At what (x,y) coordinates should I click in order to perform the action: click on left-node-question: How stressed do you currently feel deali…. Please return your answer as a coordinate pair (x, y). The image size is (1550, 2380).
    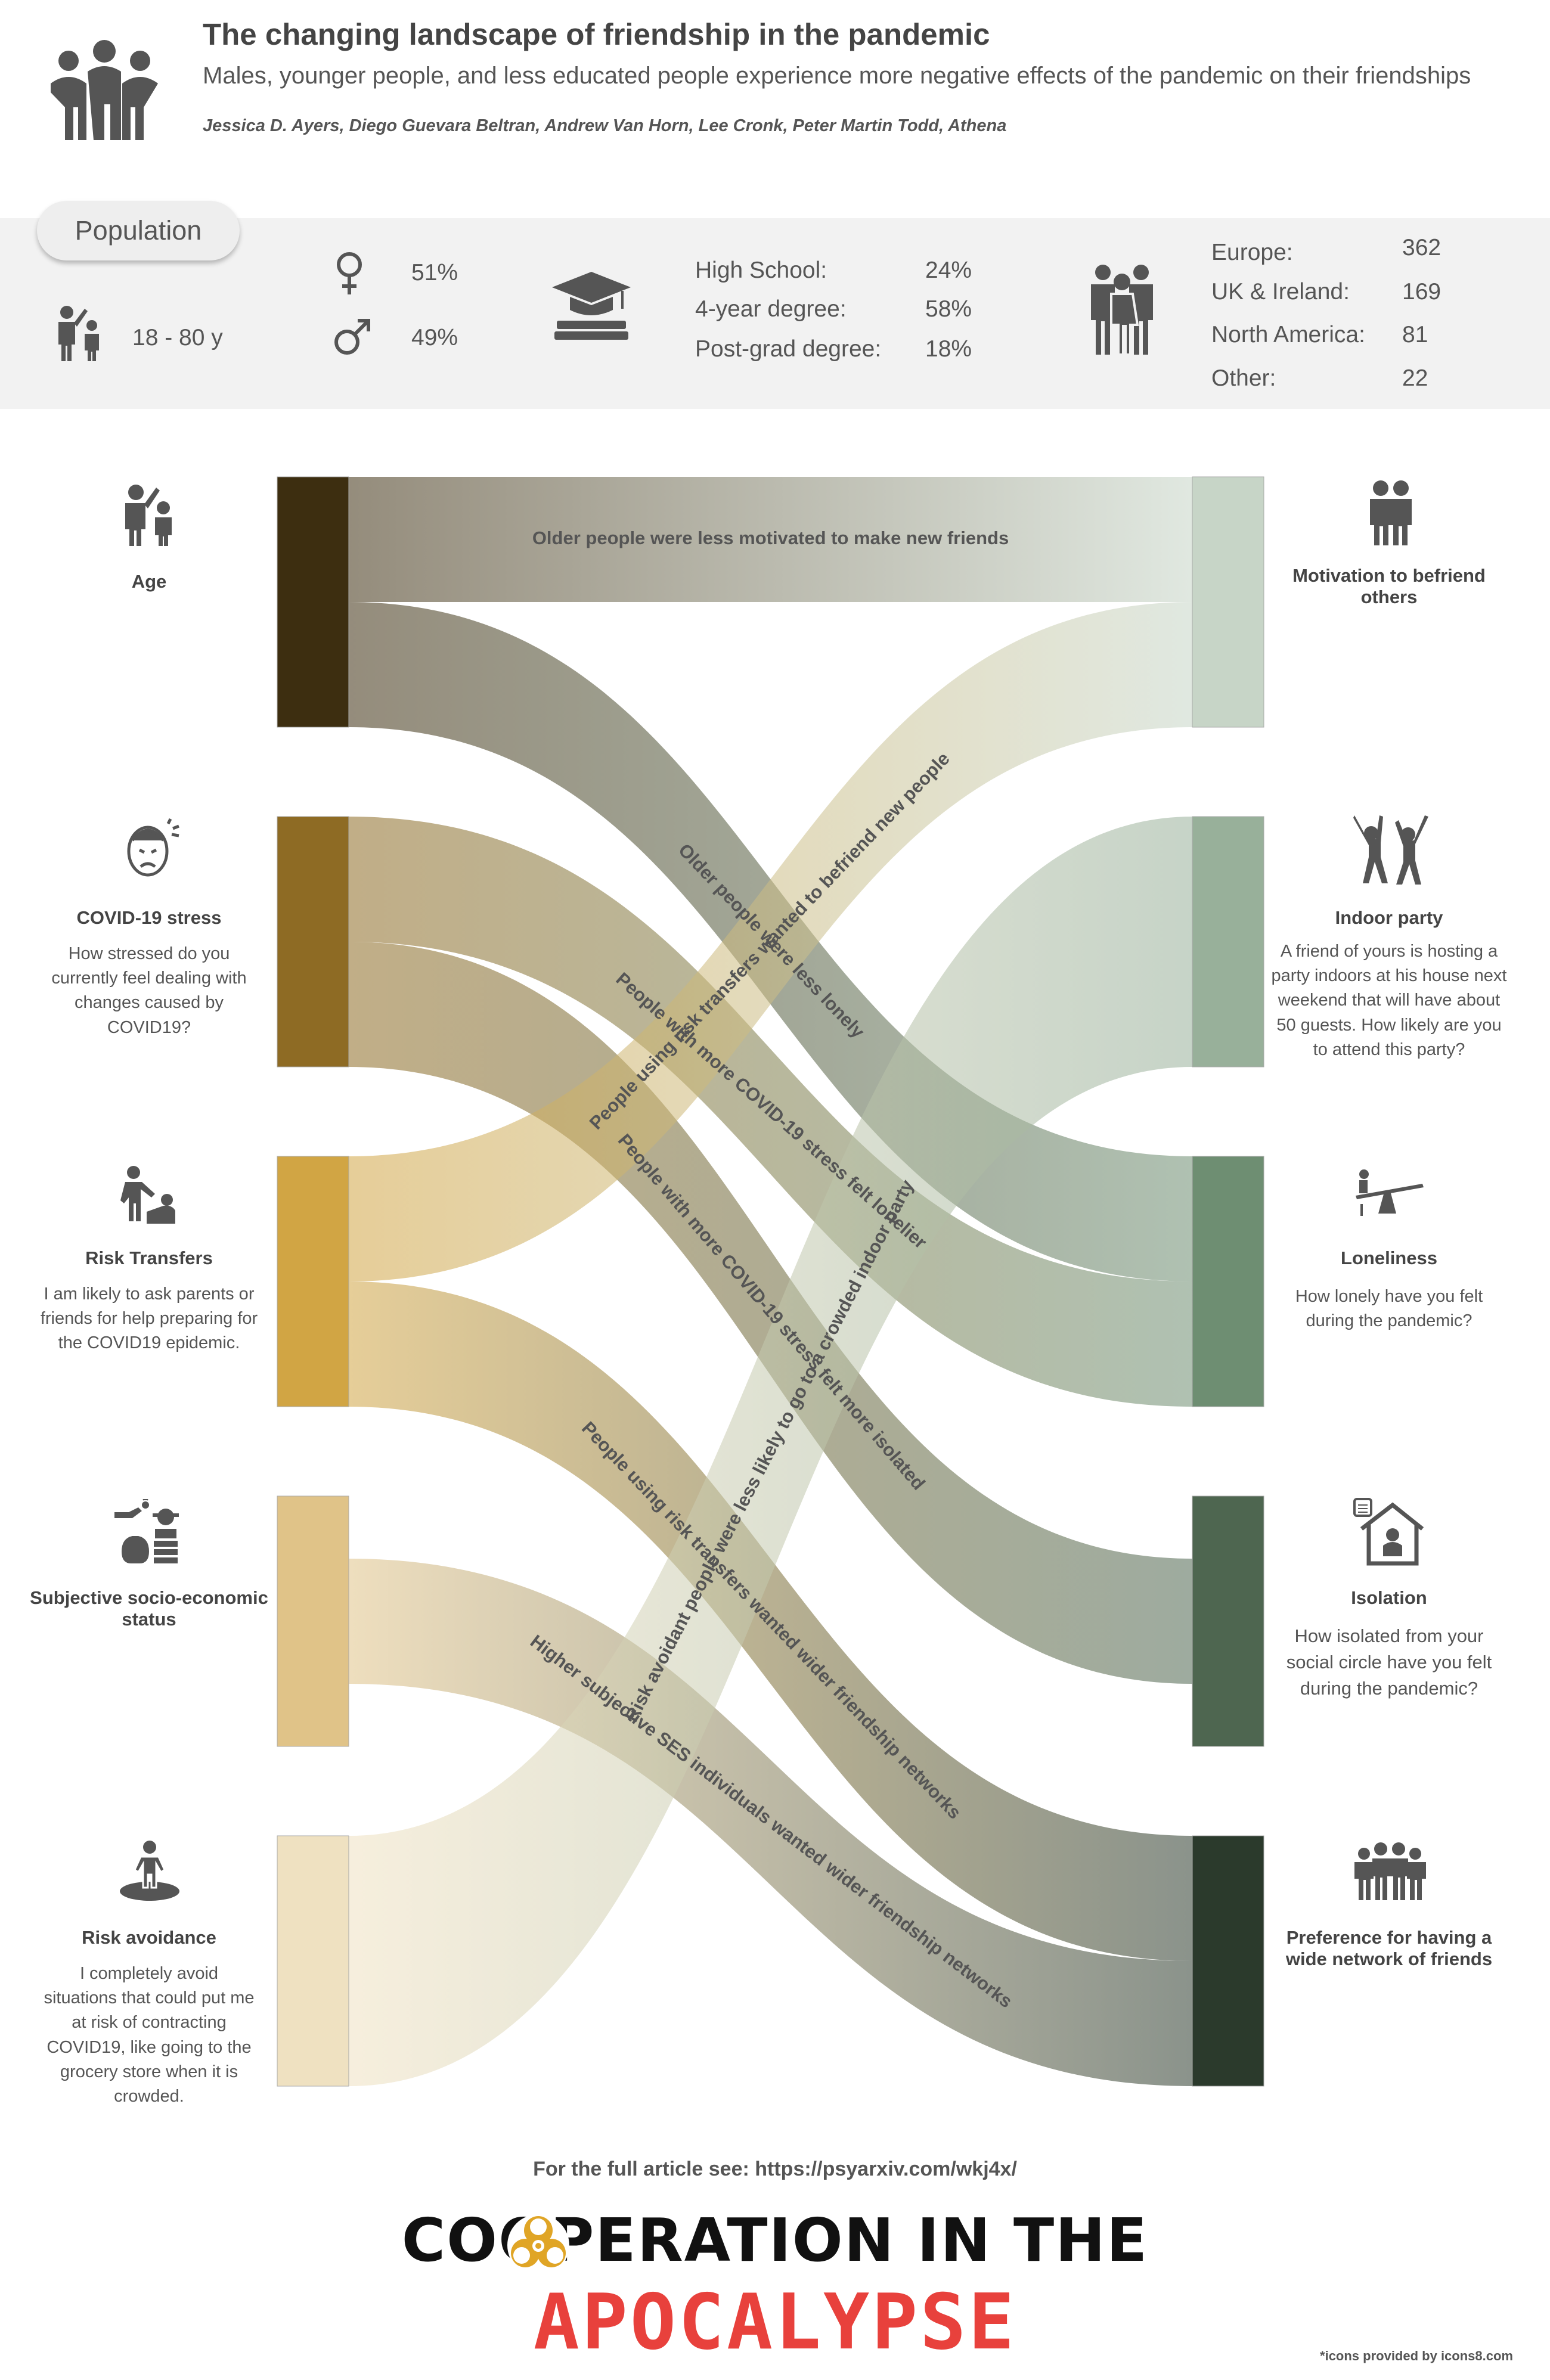
    Looking at the image, I should click on (149, 990).